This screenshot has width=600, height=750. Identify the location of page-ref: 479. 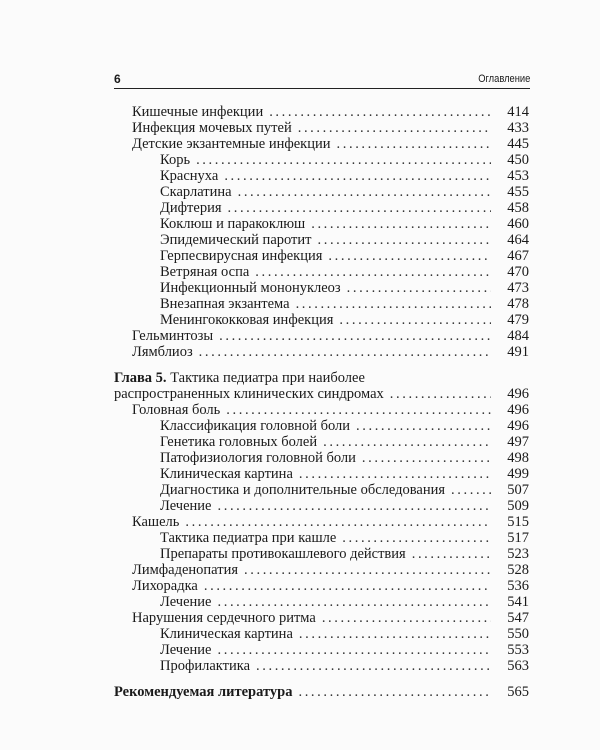
(518, 320).